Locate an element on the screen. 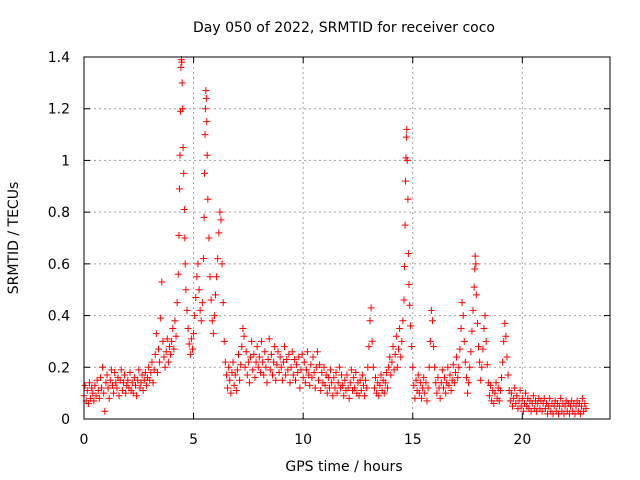 The height and width of the screenshot is (480, 640). y-tick-label: 1.4 is located at coordinates (59, 58).